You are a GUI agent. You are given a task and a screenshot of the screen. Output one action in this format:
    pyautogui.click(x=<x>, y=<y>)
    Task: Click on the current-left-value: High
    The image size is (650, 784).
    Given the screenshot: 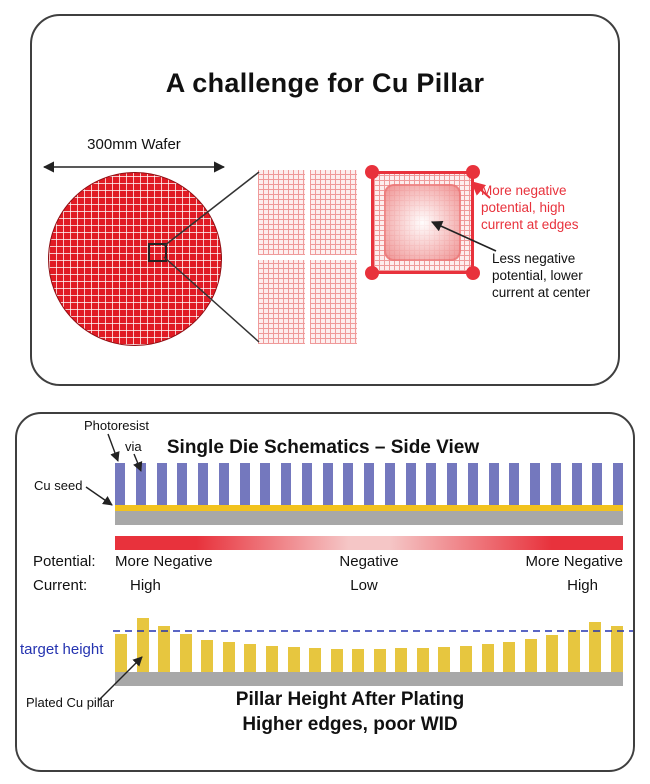 What is the action you would take?
    pyautogui.click(x=145, y=585)
    